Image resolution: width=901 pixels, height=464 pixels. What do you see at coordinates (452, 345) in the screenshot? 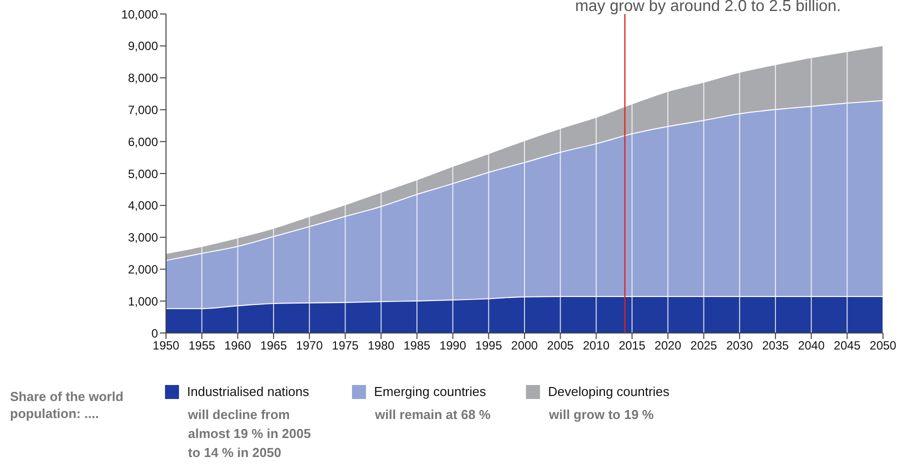
I see `x-tick-label: 1990` at bounding box center [452, 345].